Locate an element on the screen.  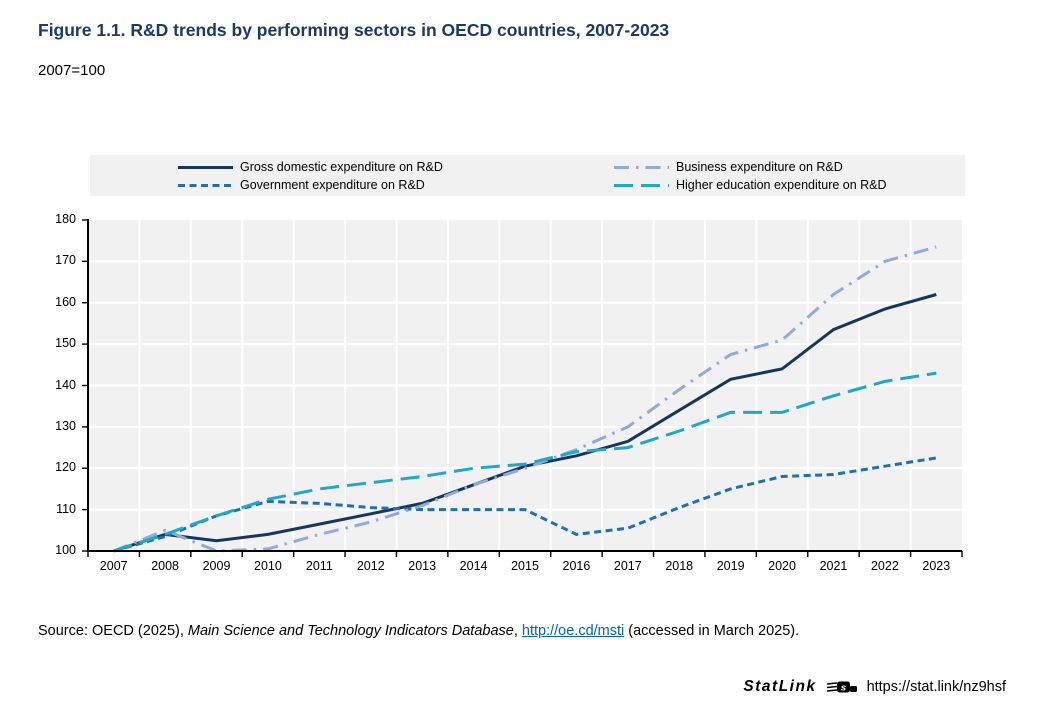
x-axis-label: 2017 is located at coordinates (627, 566).